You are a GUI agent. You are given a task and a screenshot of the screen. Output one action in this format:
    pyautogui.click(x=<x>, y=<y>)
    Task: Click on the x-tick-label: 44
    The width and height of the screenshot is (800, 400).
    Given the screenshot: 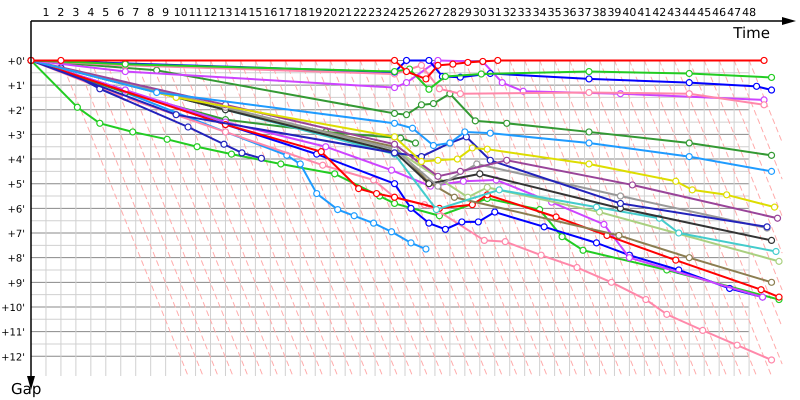 What is the action you would take?
    pyautogui.click(x=689, y=12)
    